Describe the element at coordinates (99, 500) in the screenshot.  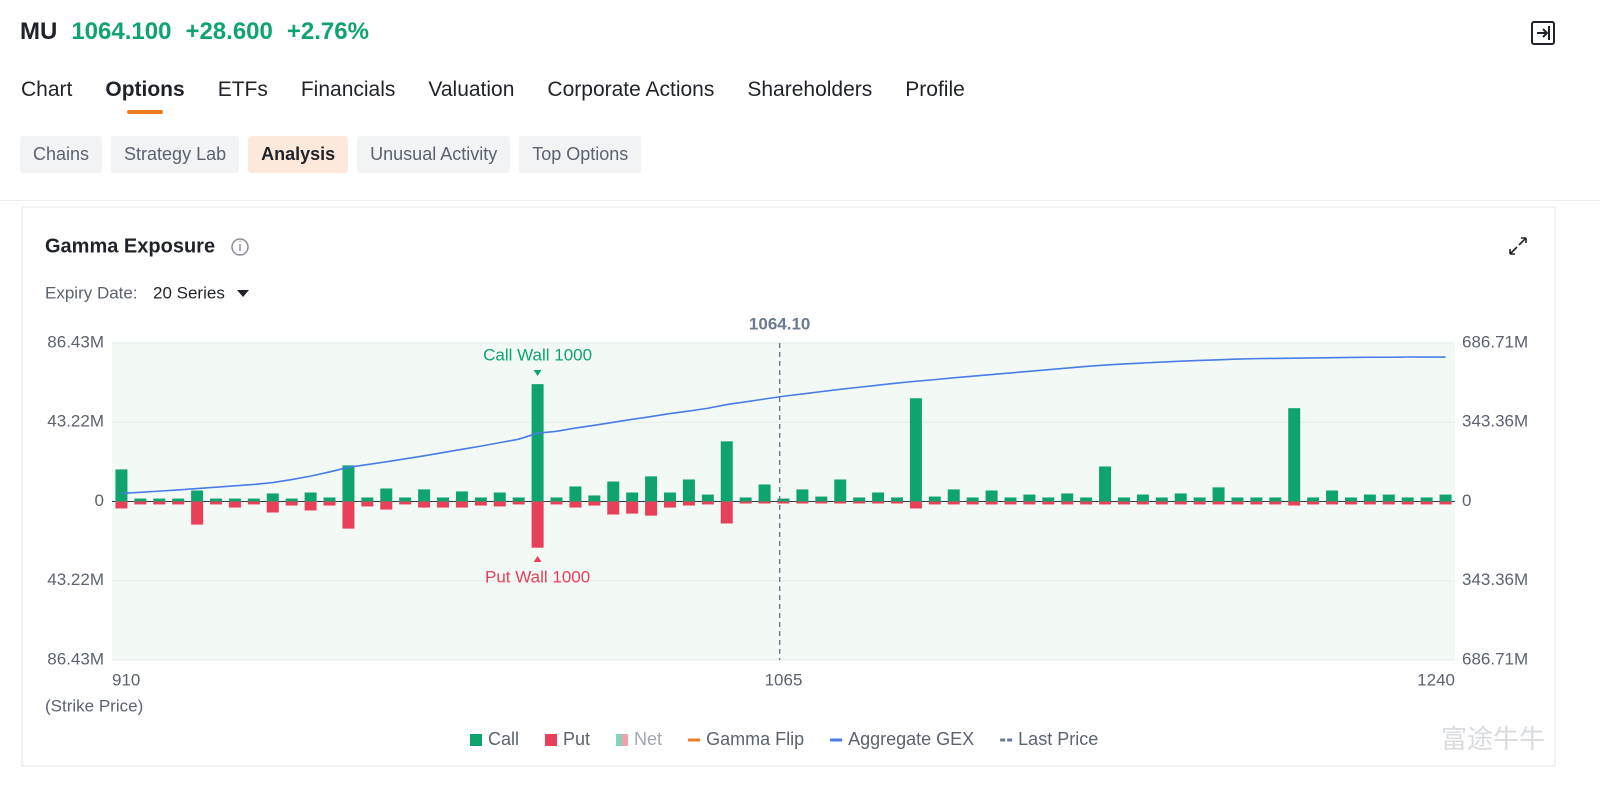
I see `y-tick-label: 0` at that location.